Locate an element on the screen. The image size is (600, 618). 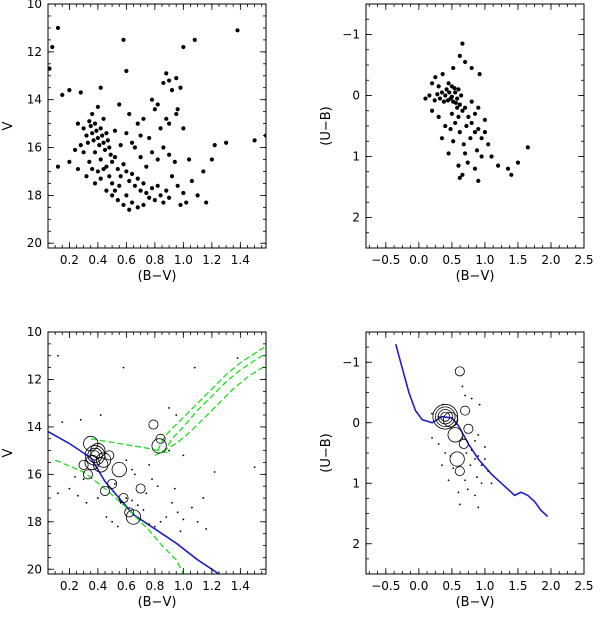
y-tick-label: 10 is located at coordinates (34, 332).